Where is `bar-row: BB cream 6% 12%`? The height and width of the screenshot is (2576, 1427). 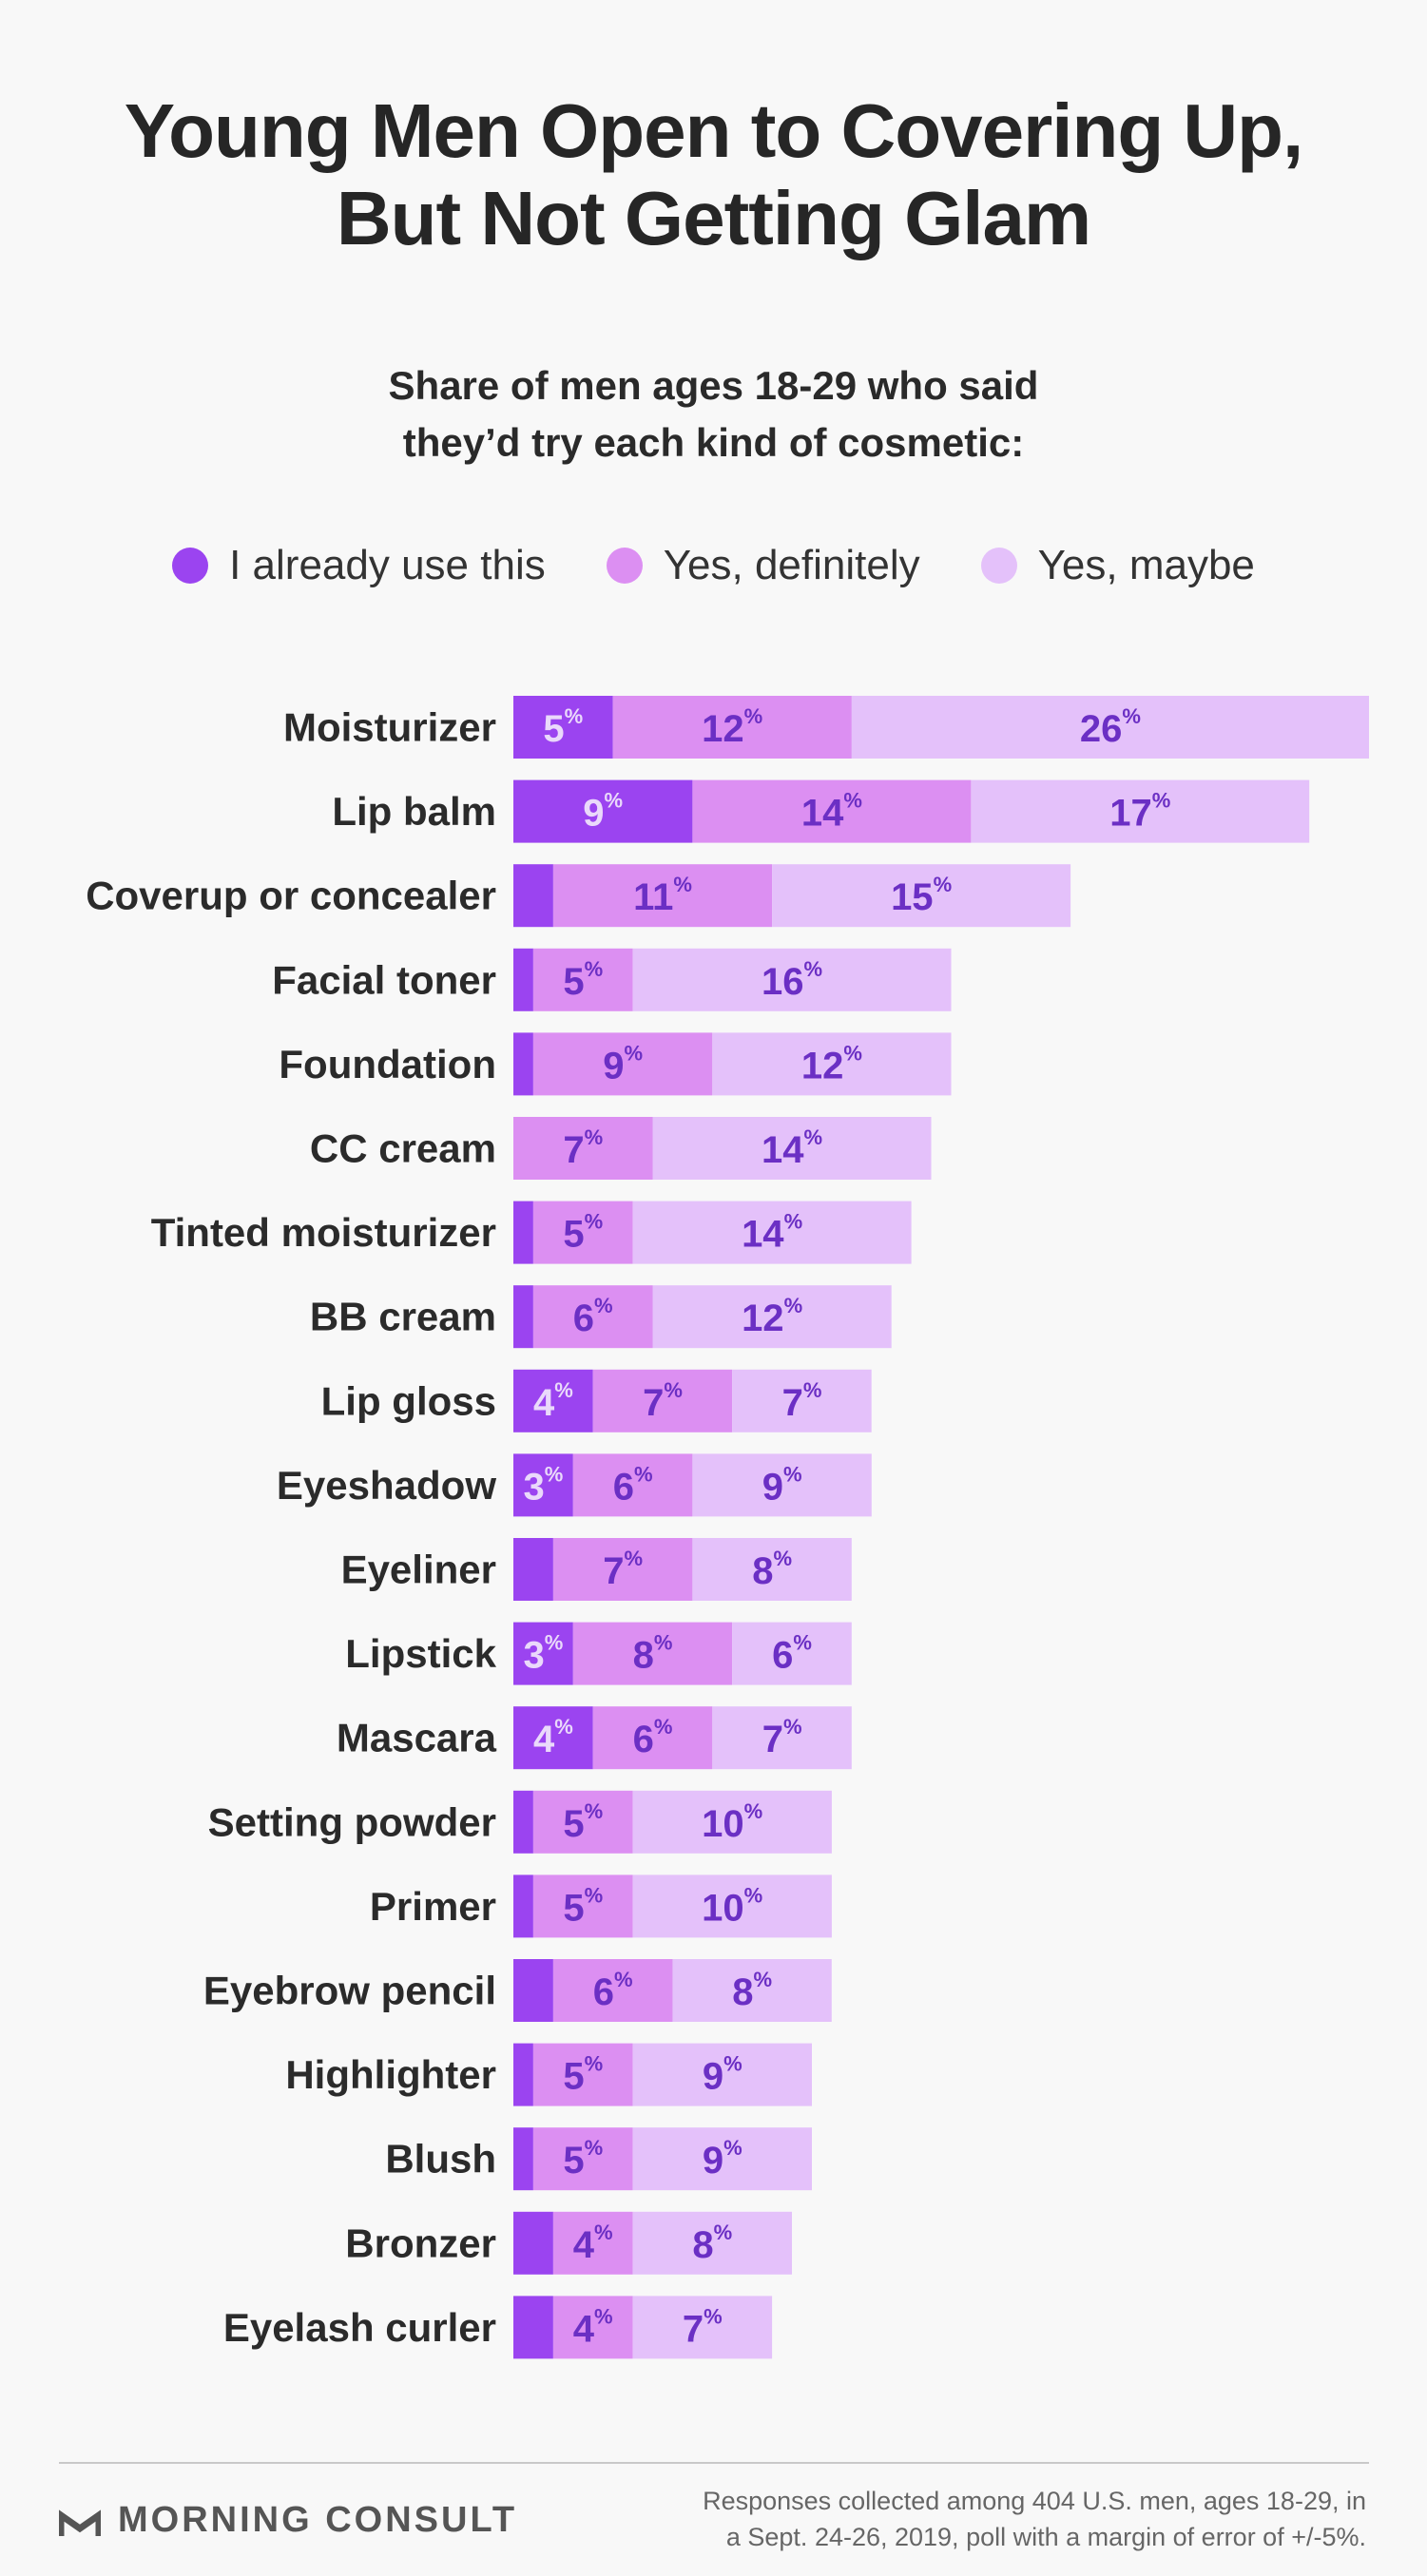
bar-row: BB cream 6% 12% is located at coordinates (601, 1317).